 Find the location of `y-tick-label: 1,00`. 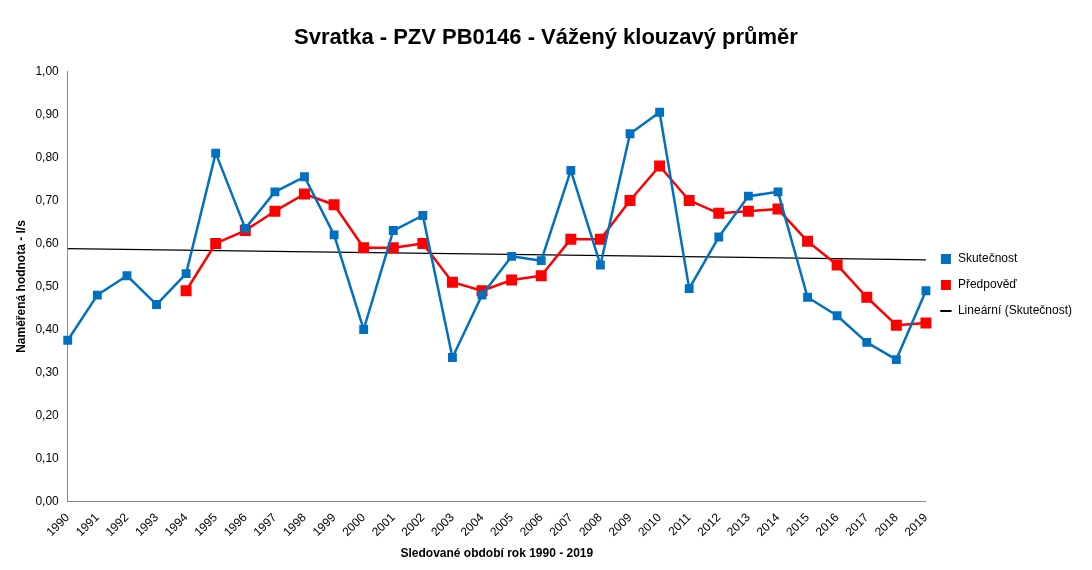

y-tick-label: 1,00 is located at coordinates (47, 70).